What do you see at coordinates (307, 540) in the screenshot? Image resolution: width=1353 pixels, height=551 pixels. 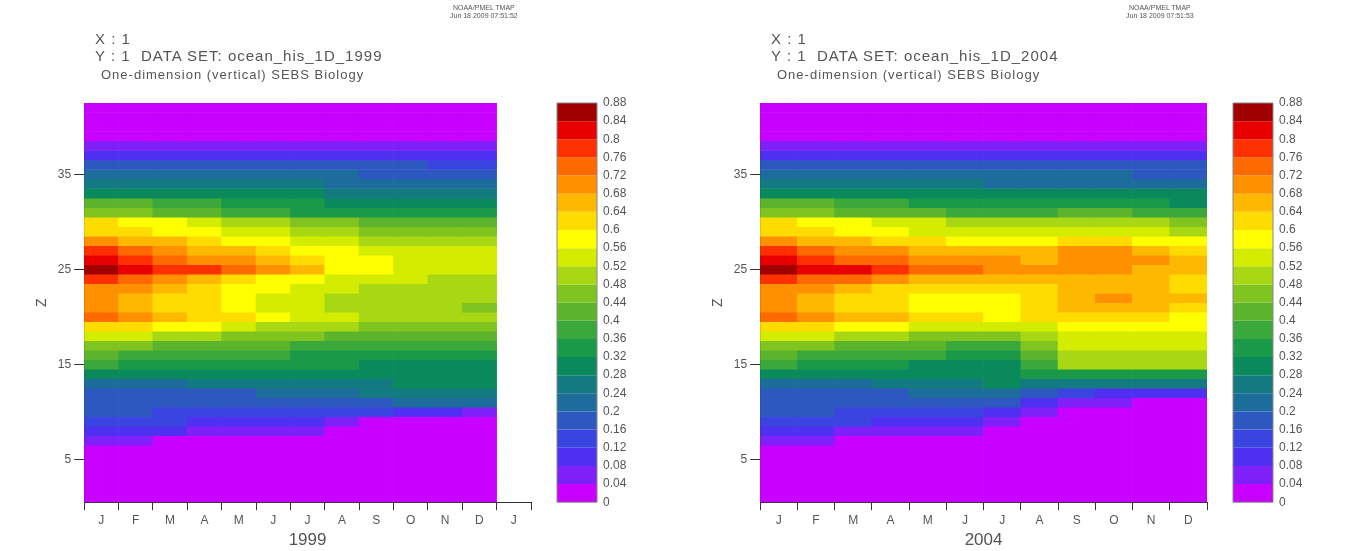 I see `x-axis-title: 1999` at bounding box center [307, 540].